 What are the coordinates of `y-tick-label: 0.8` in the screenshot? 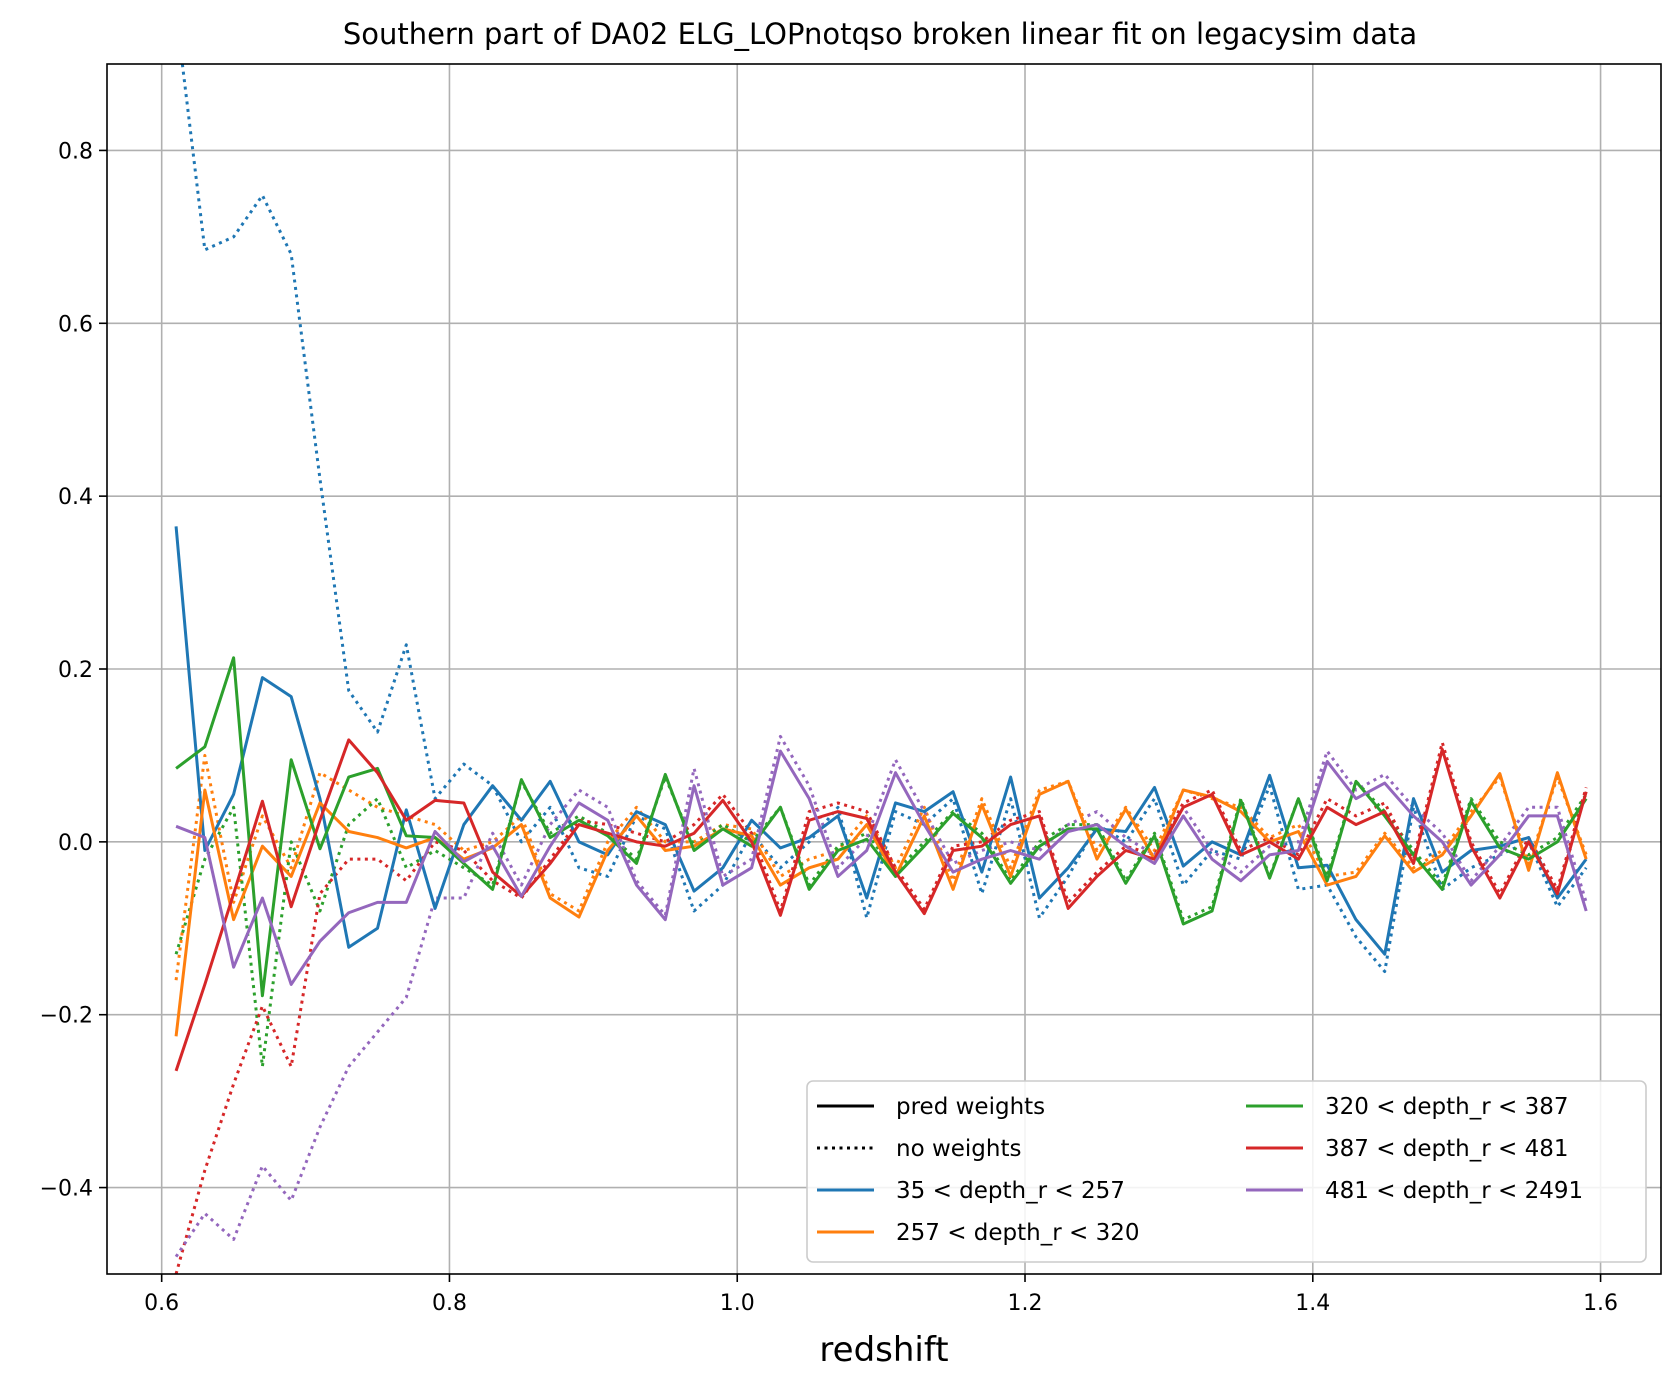 It's located at (75, 151).